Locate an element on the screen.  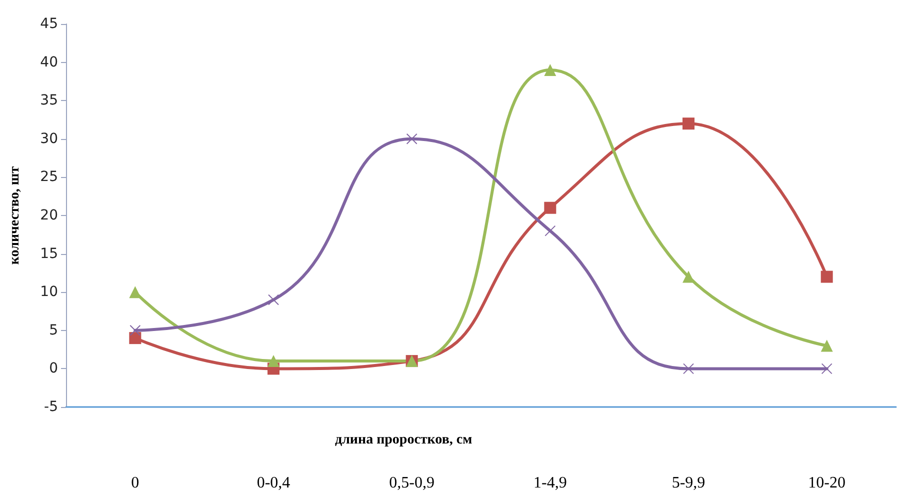
y-tick-label: 35 is located at coordinates (49, 100).